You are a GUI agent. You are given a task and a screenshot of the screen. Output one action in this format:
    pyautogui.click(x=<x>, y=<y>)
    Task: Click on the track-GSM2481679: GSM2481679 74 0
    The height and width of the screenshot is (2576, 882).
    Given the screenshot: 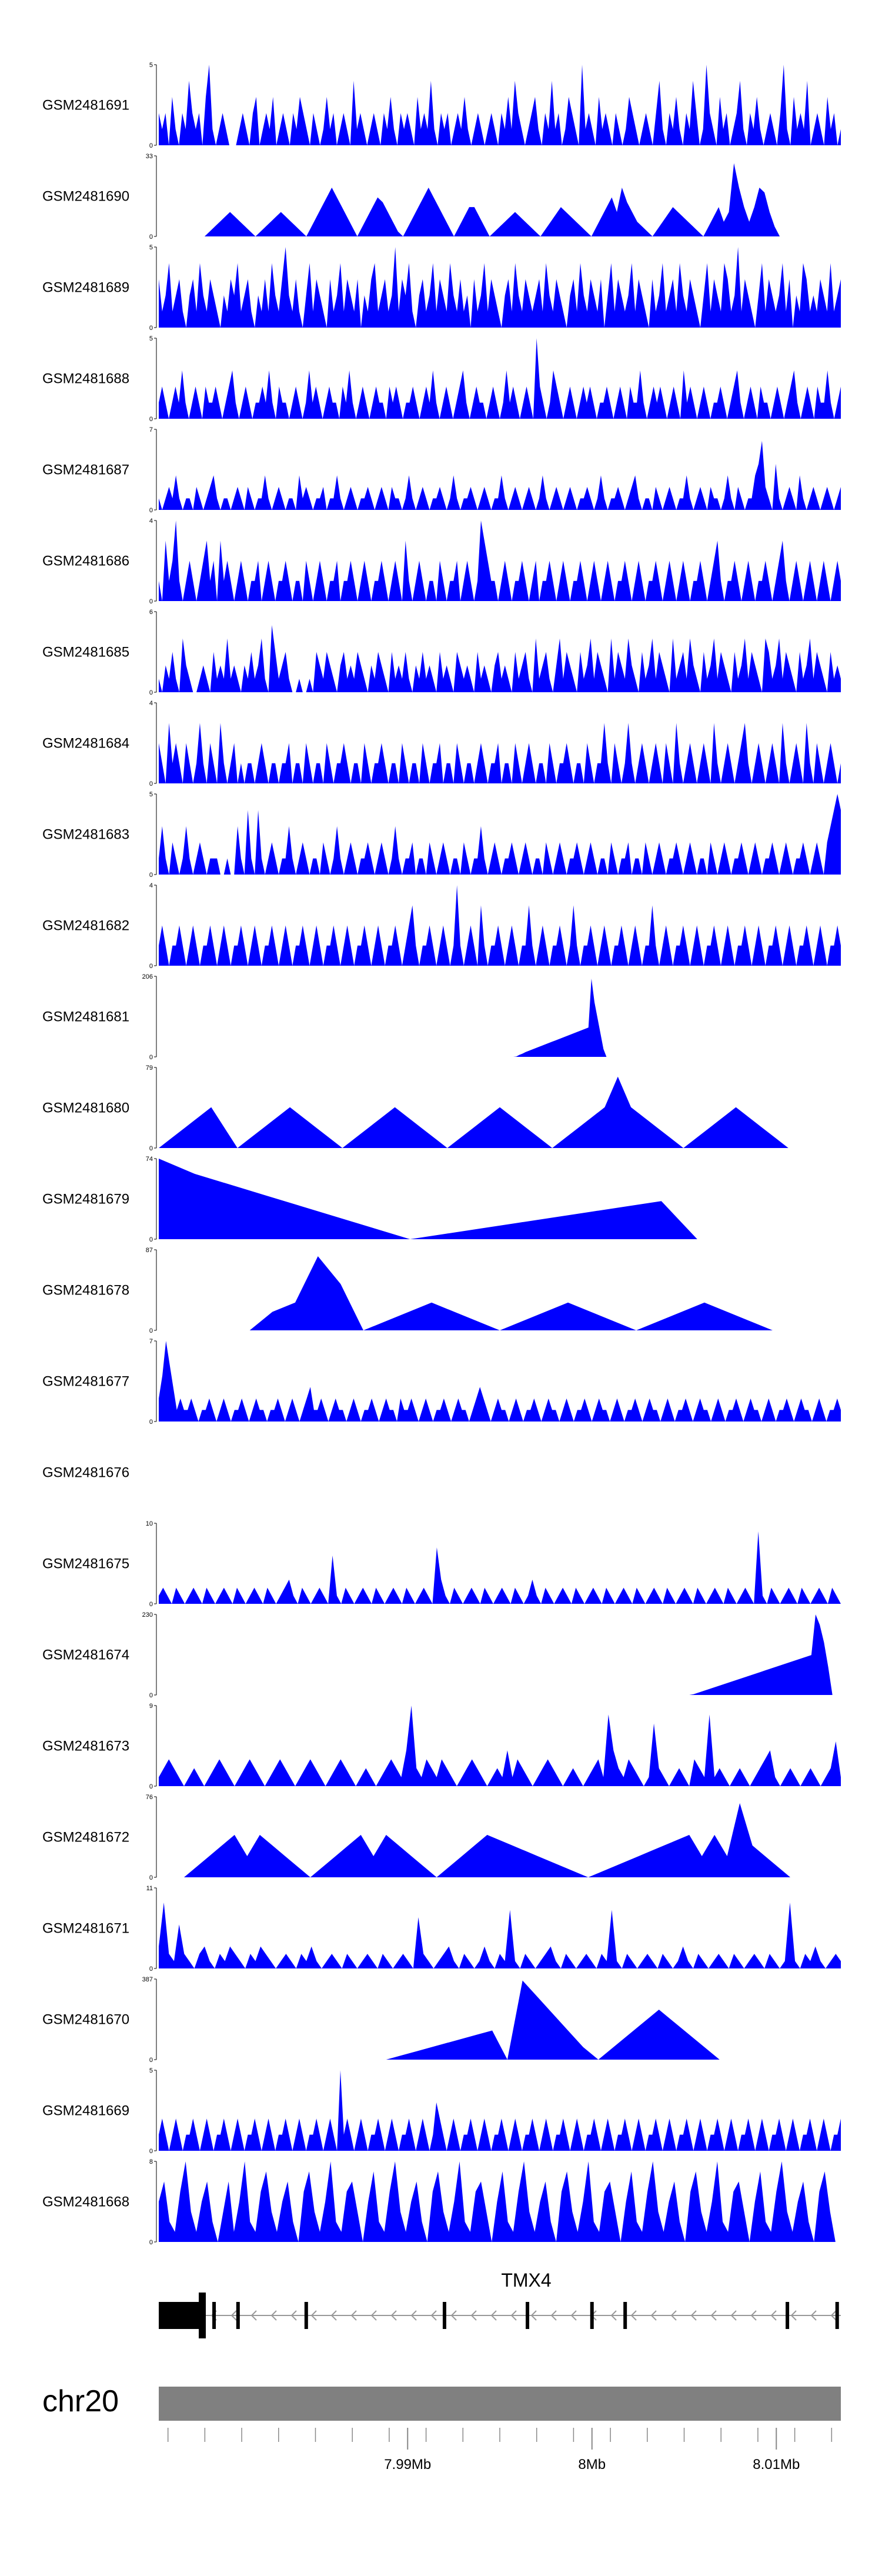 What is the action you would take?
    pyautogui.click(x=441, y=1199)
    